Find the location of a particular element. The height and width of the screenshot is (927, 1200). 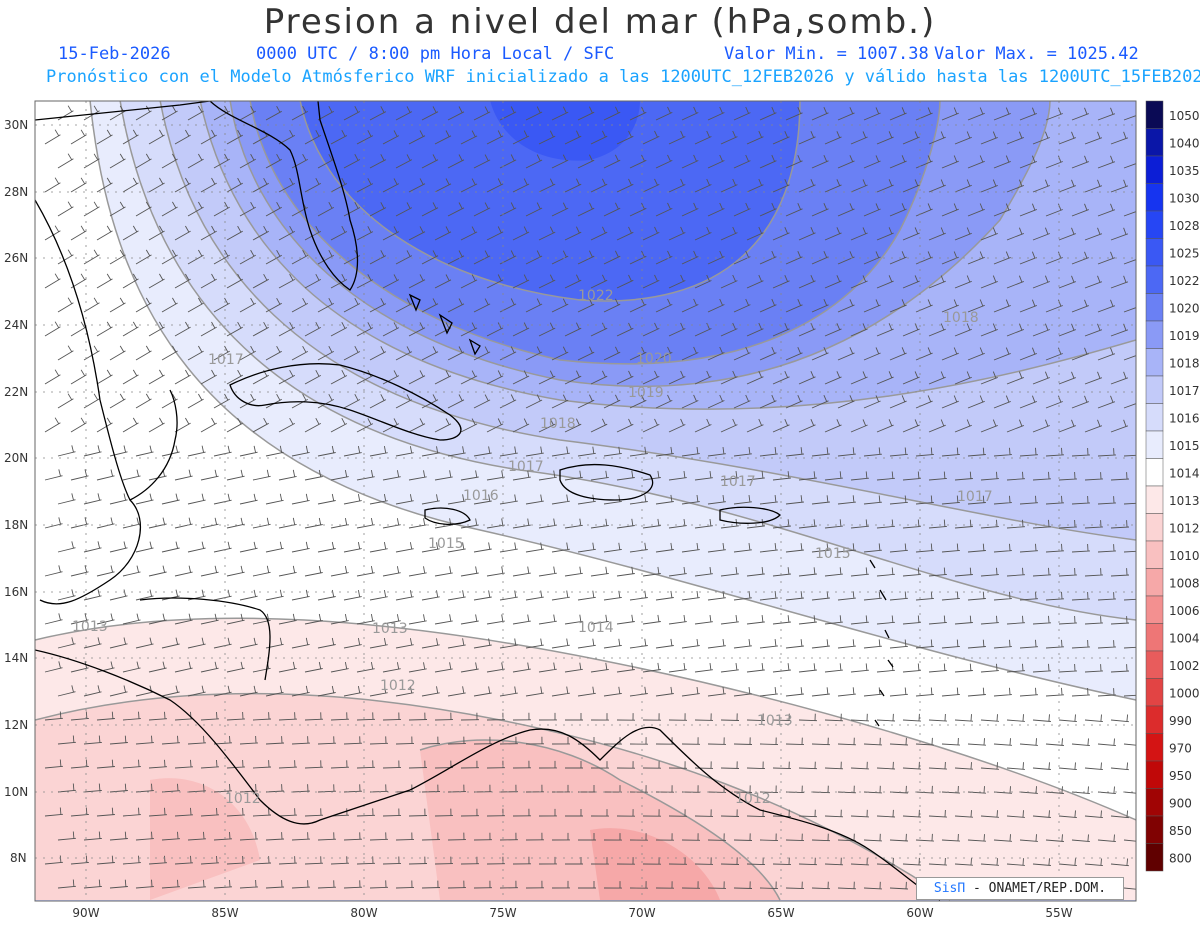

colorbar-label: 1025 is located at coordinates (1184, 254).